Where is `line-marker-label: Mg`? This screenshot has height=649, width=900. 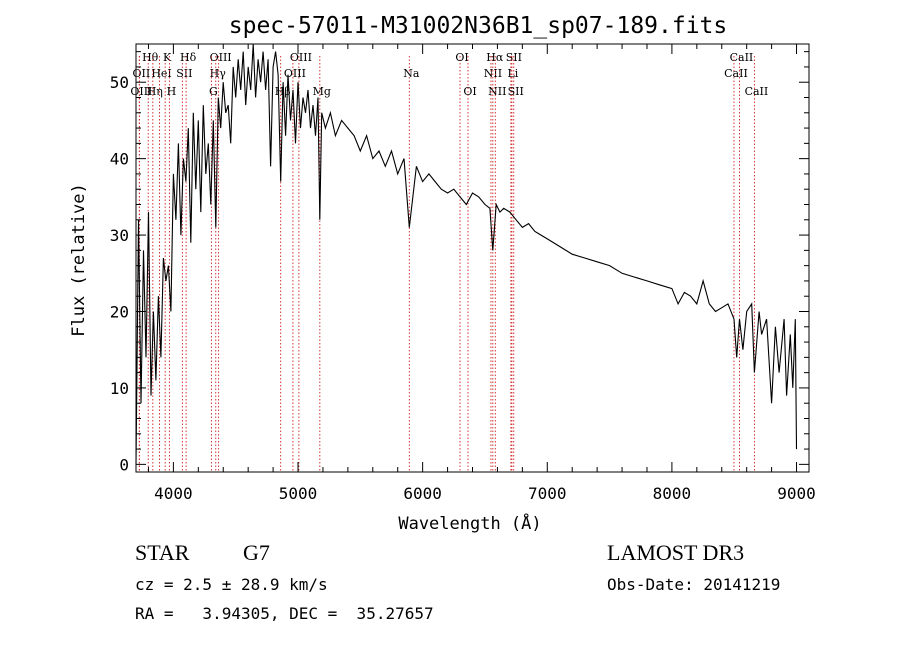 line-marker-label: Mg is located at coordinates (322, 91).